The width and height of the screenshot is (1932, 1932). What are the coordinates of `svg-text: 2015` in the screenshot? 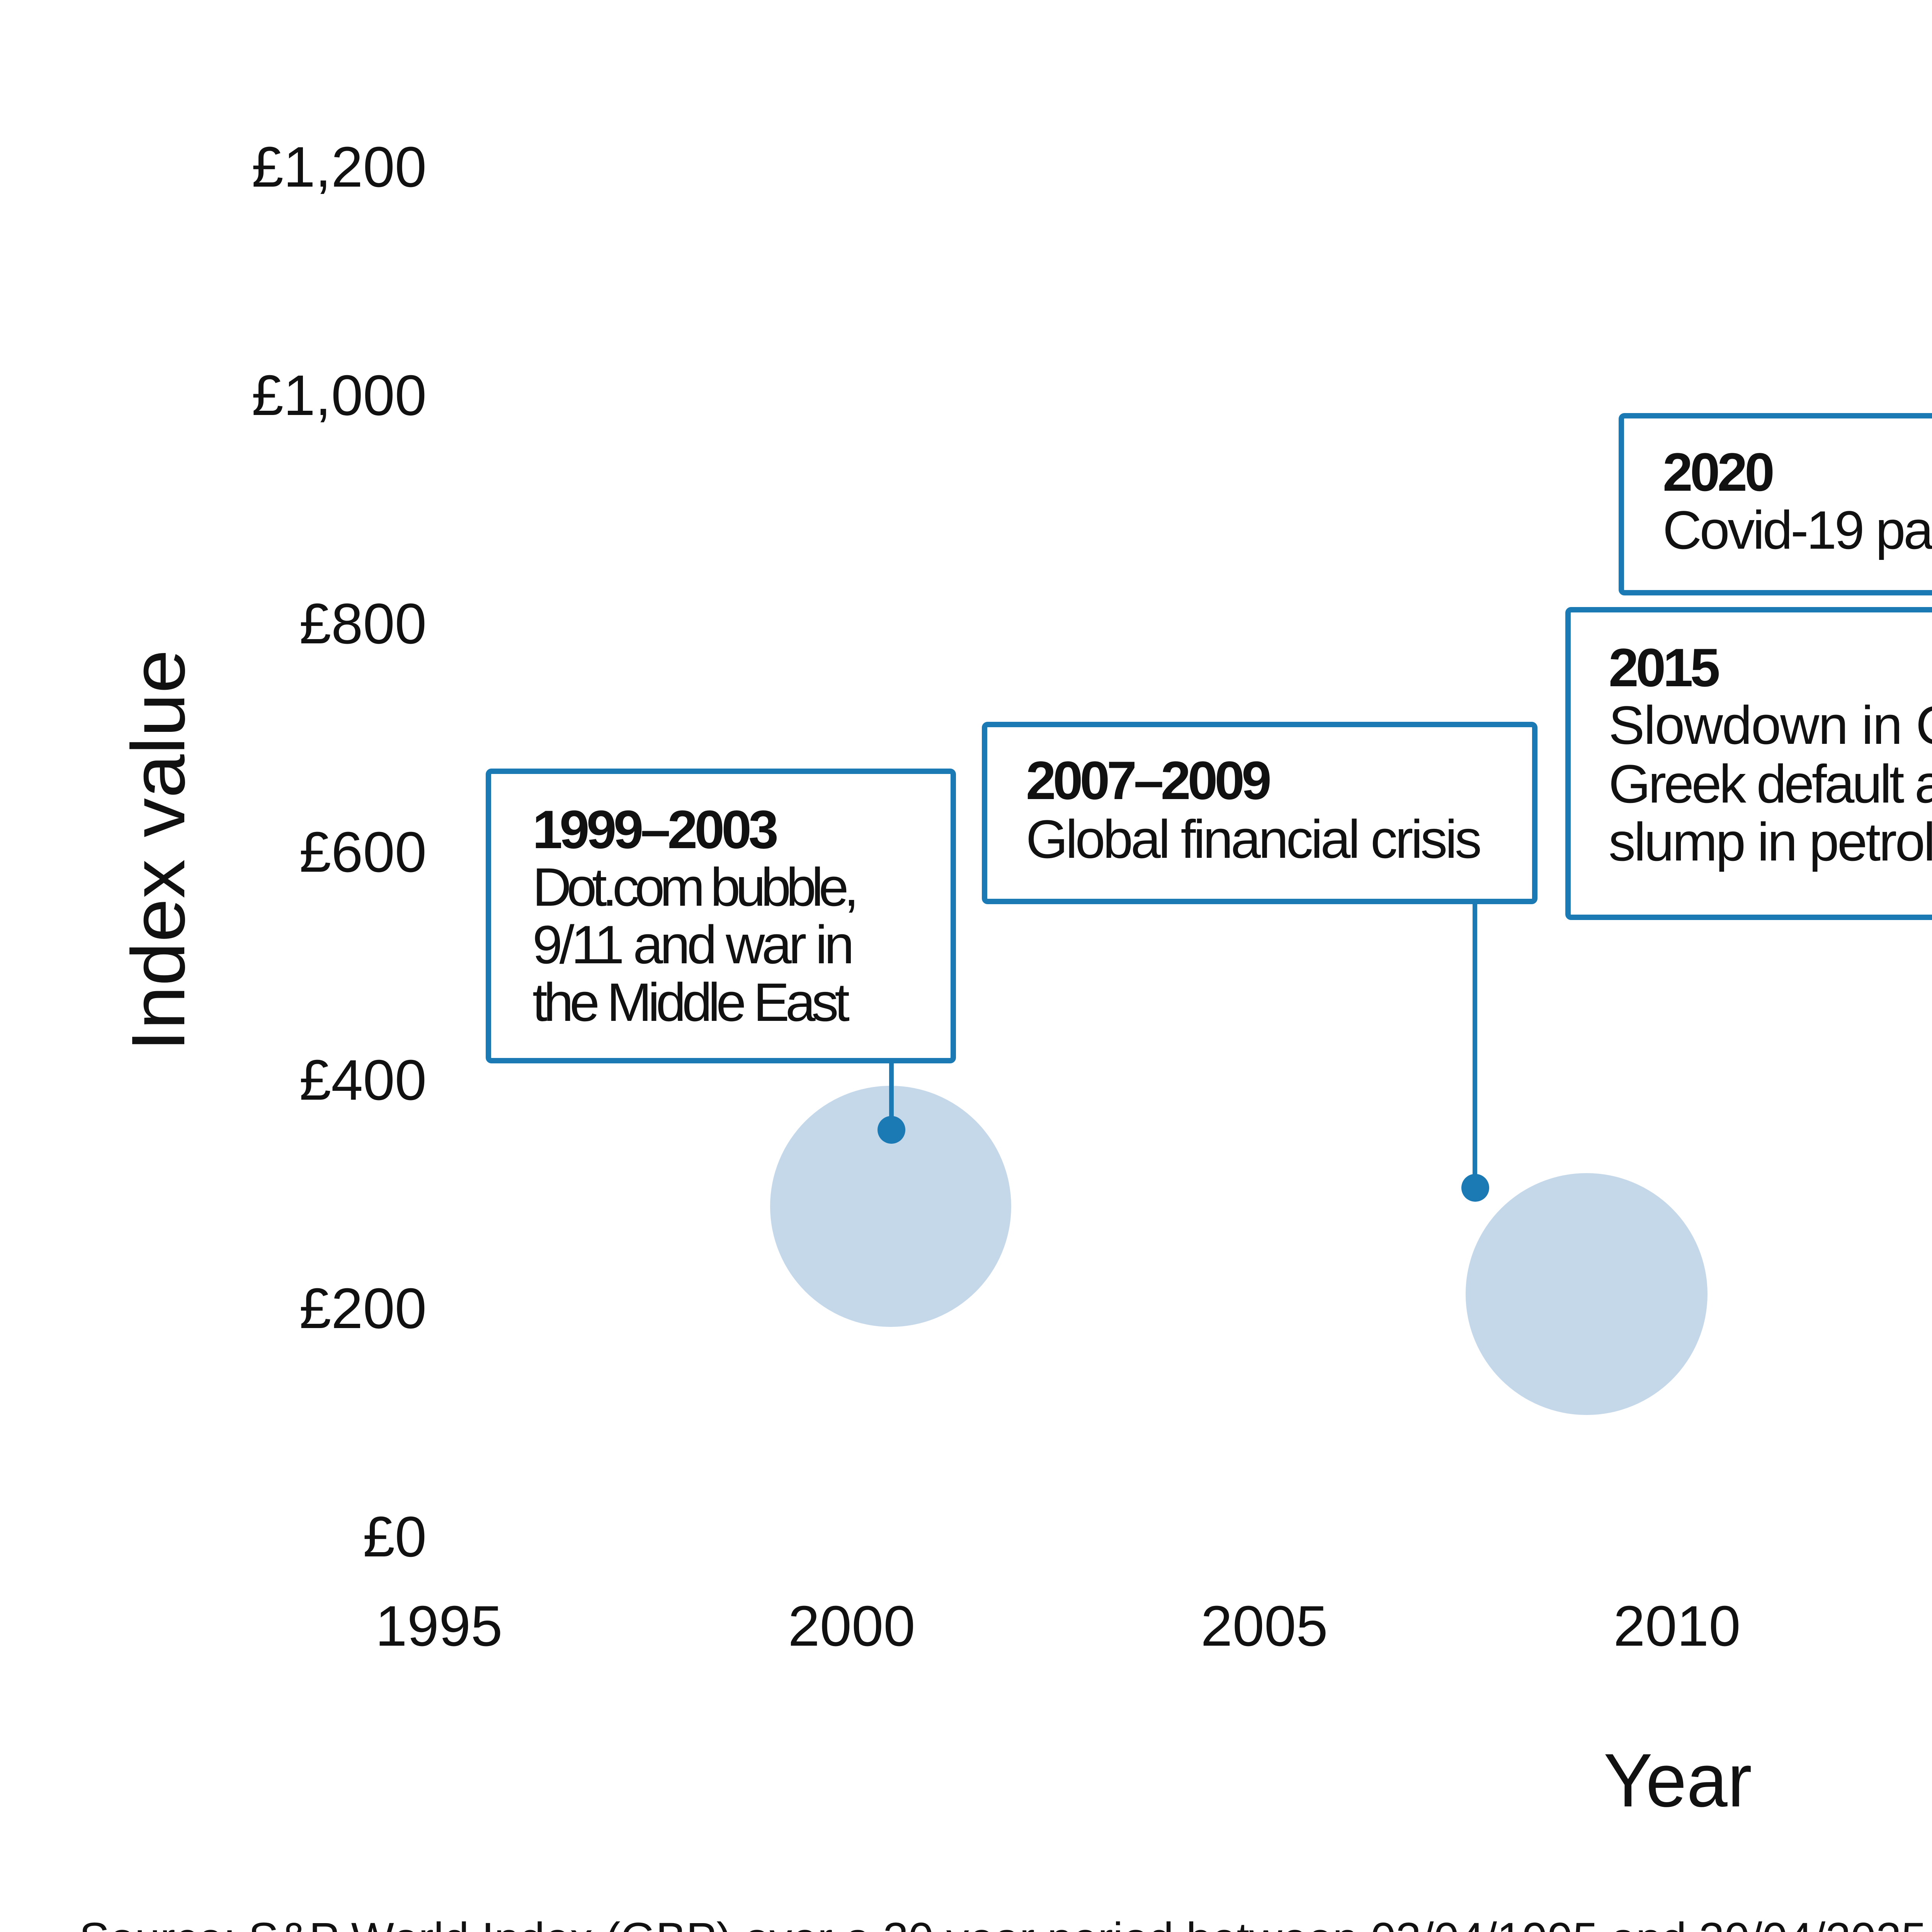 It's located at (1665, 667).